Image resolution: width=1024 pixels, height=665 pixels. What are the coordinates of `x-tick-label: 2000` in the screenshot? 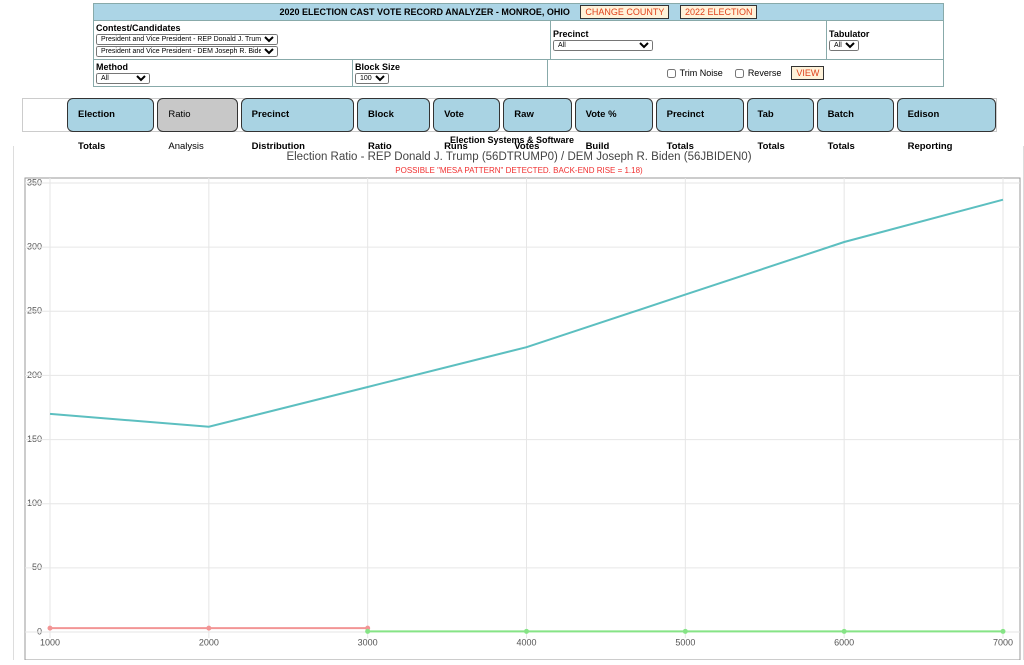 It's located at (209, 642).